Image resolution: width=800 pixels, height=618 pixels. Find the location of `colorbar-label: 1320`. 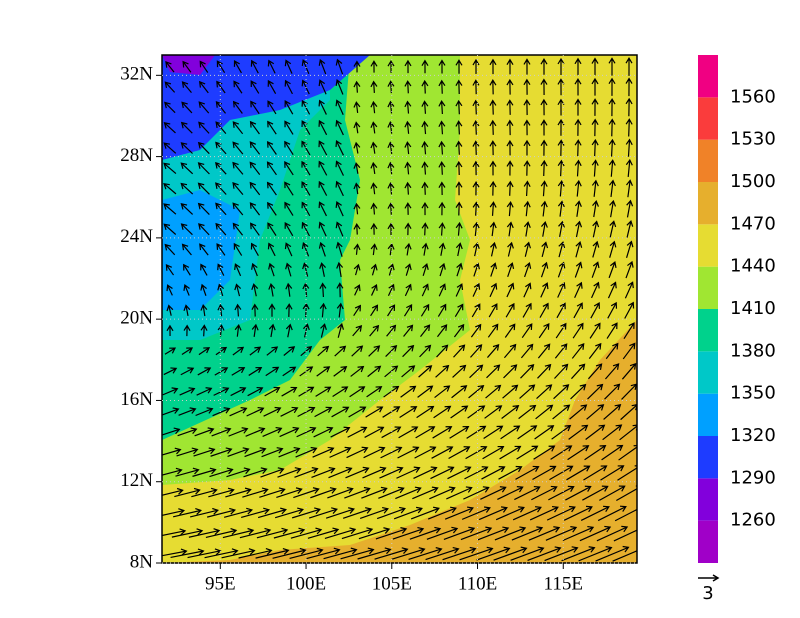

colorbar-label: 1320 is located at coordinates (753, 435).